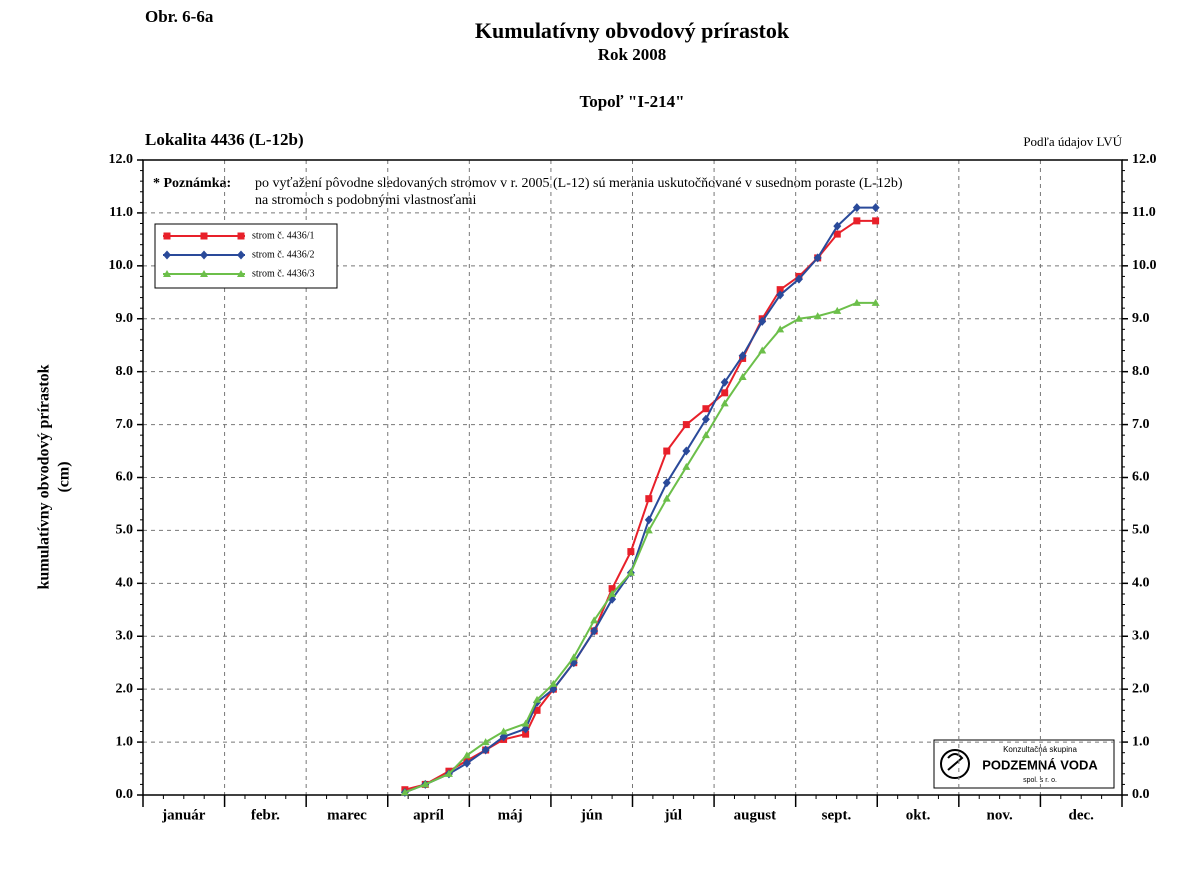 The height and width of the screenshot is (869, 1200). Describe the element at coordinates (1141, 635) in the screenshot. I see `y2-tick-label: 3.0` at that location.